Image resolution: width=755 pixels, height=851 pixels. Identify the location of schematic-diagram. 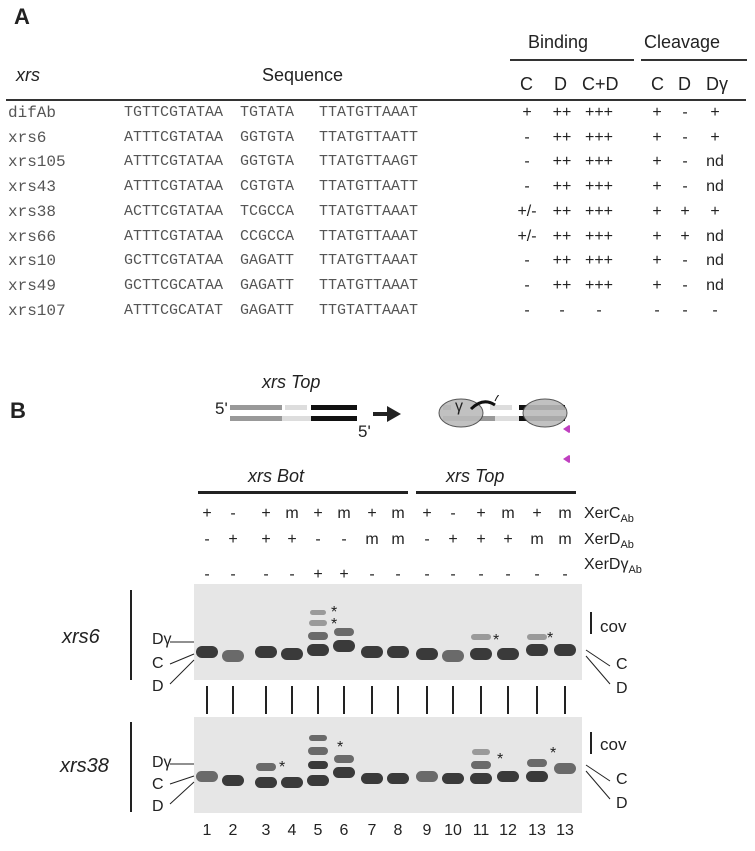
(400, 429).